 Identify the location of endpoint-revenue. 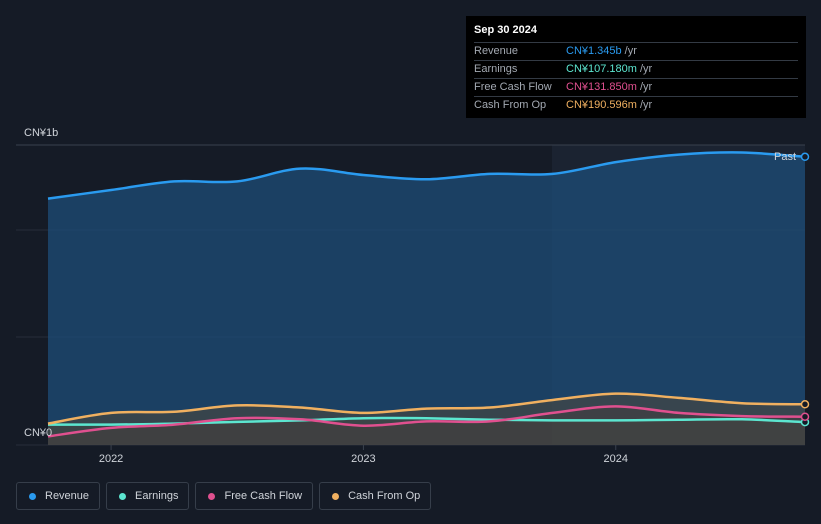
(805, 157).